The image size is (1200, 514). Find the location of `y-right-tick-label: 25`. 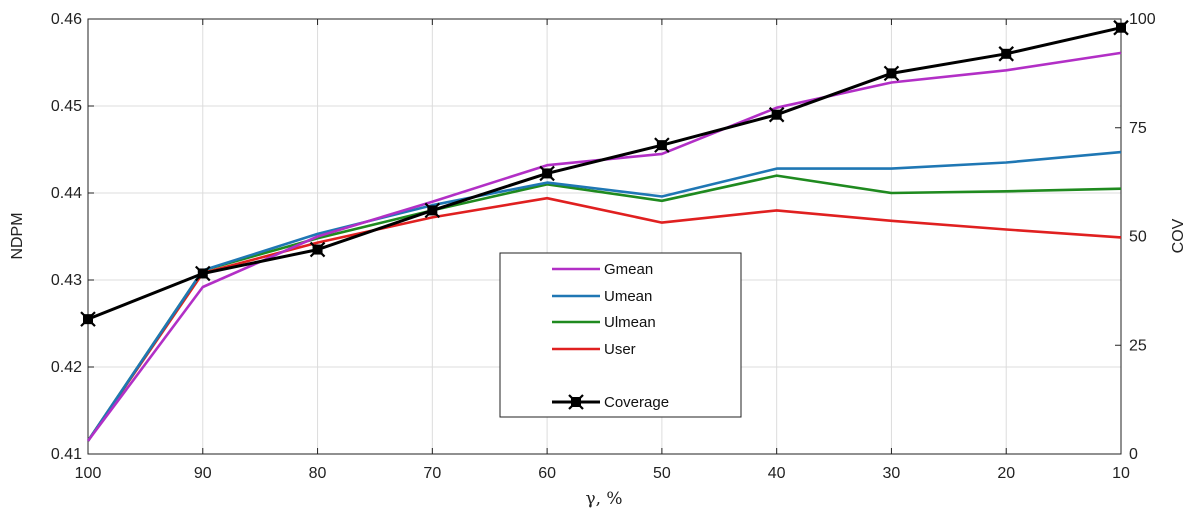

y-right-tick-label: 25 is located at coordinates (1138, 345).